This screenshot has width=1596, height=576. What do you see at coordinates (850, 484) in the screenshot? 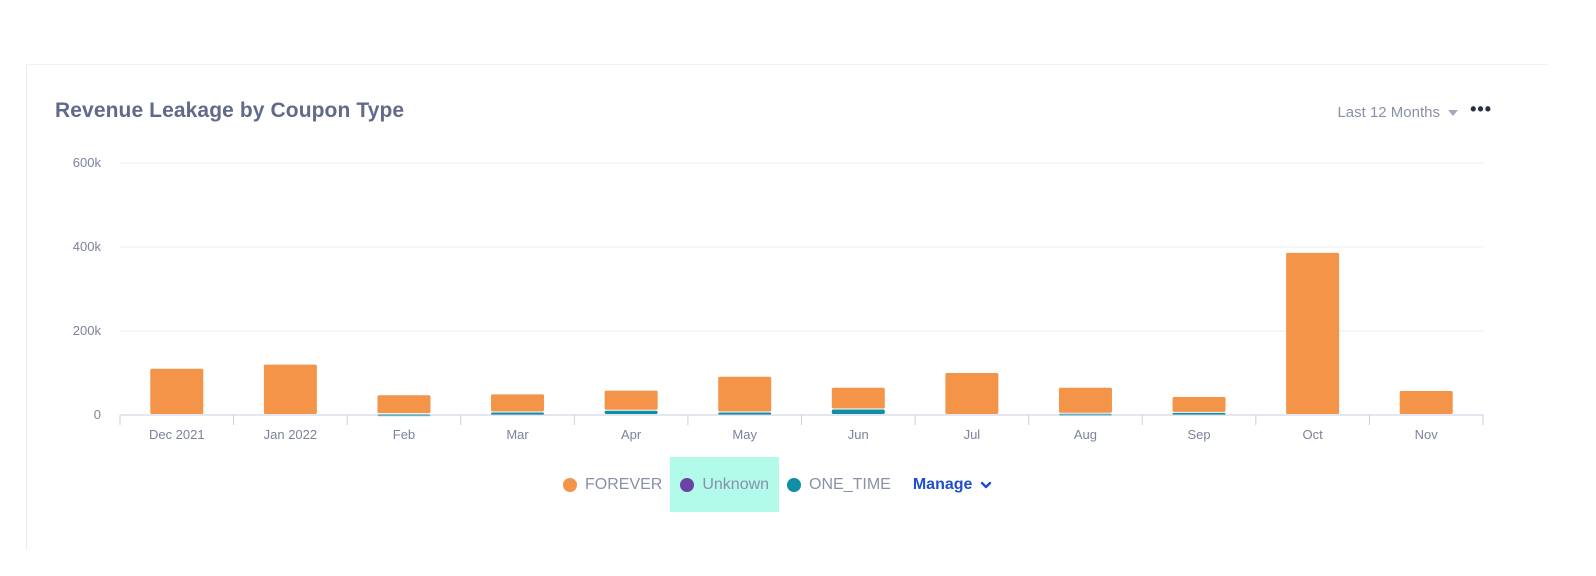
I see `legend-label-one-time: ONE_TIME` at bounding box center [850, 484].